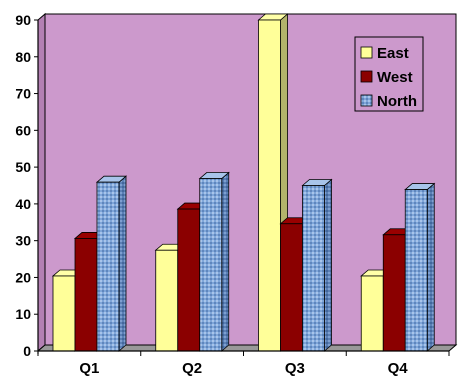 The height and width of the screenshot is (381, 459). I want to click on legend-entry-north: North, so click(388, 101).